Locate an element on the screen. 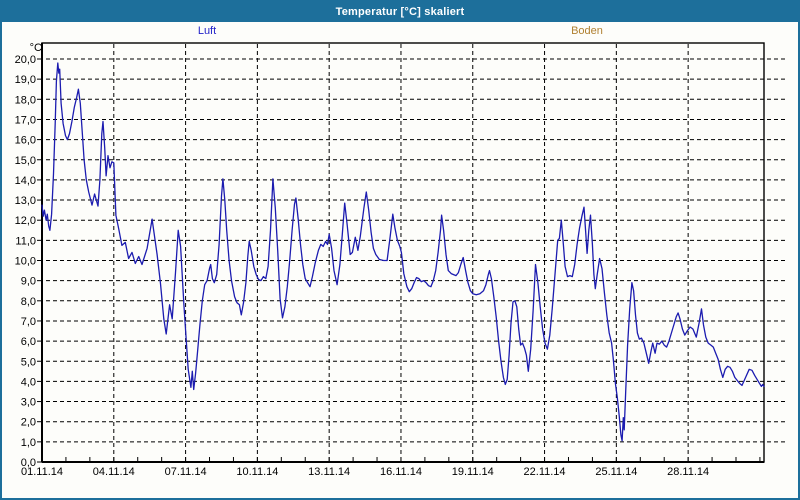 The height and width of the screenshot is (500, 800). svg-text: 16,0 is located at coordinates (25, 141).